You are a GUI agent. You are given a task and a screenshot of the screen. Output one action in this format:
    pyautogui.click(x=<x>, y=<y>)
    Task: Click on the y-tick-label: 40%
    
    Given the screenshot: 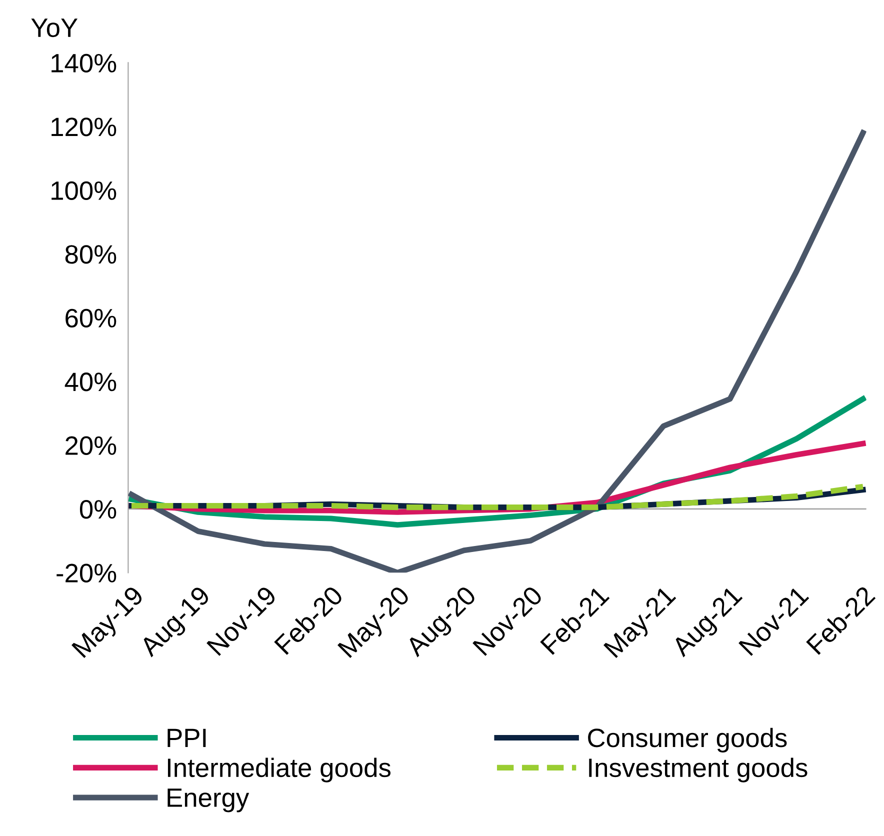 What is the action you would take?
    pyautogui.click(x=90, y=382)
    